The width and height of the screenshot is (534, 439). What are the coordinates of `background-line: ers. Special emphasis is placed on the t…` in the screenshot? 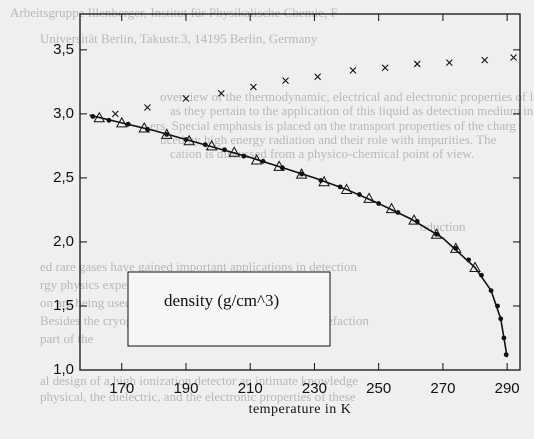 It's located at (333, 125).